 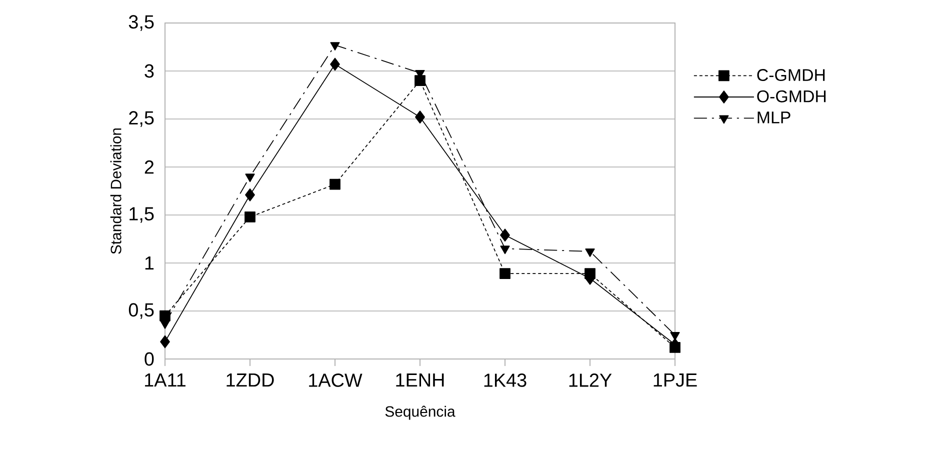 I want to click on y-tick-label: 2,5, so click(x=141, y=119).